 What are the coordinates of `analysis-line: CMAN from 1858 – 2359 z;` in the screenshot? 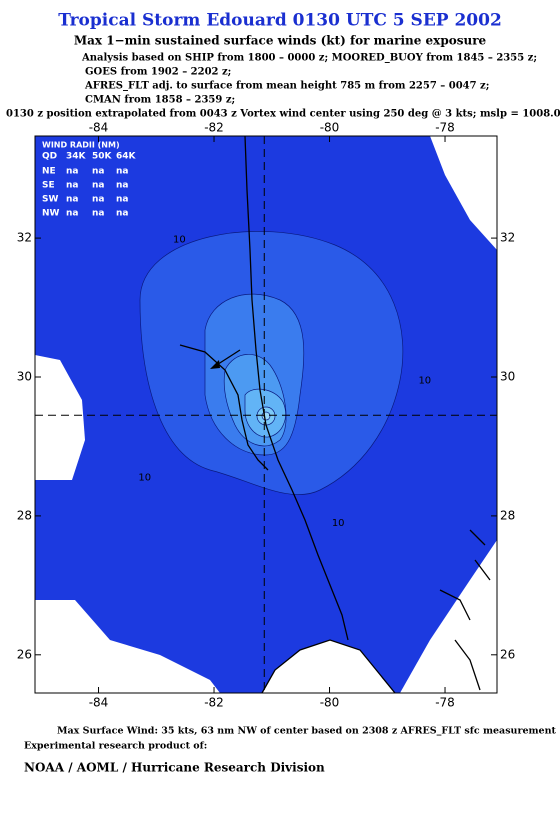 It's located at (160, 100).